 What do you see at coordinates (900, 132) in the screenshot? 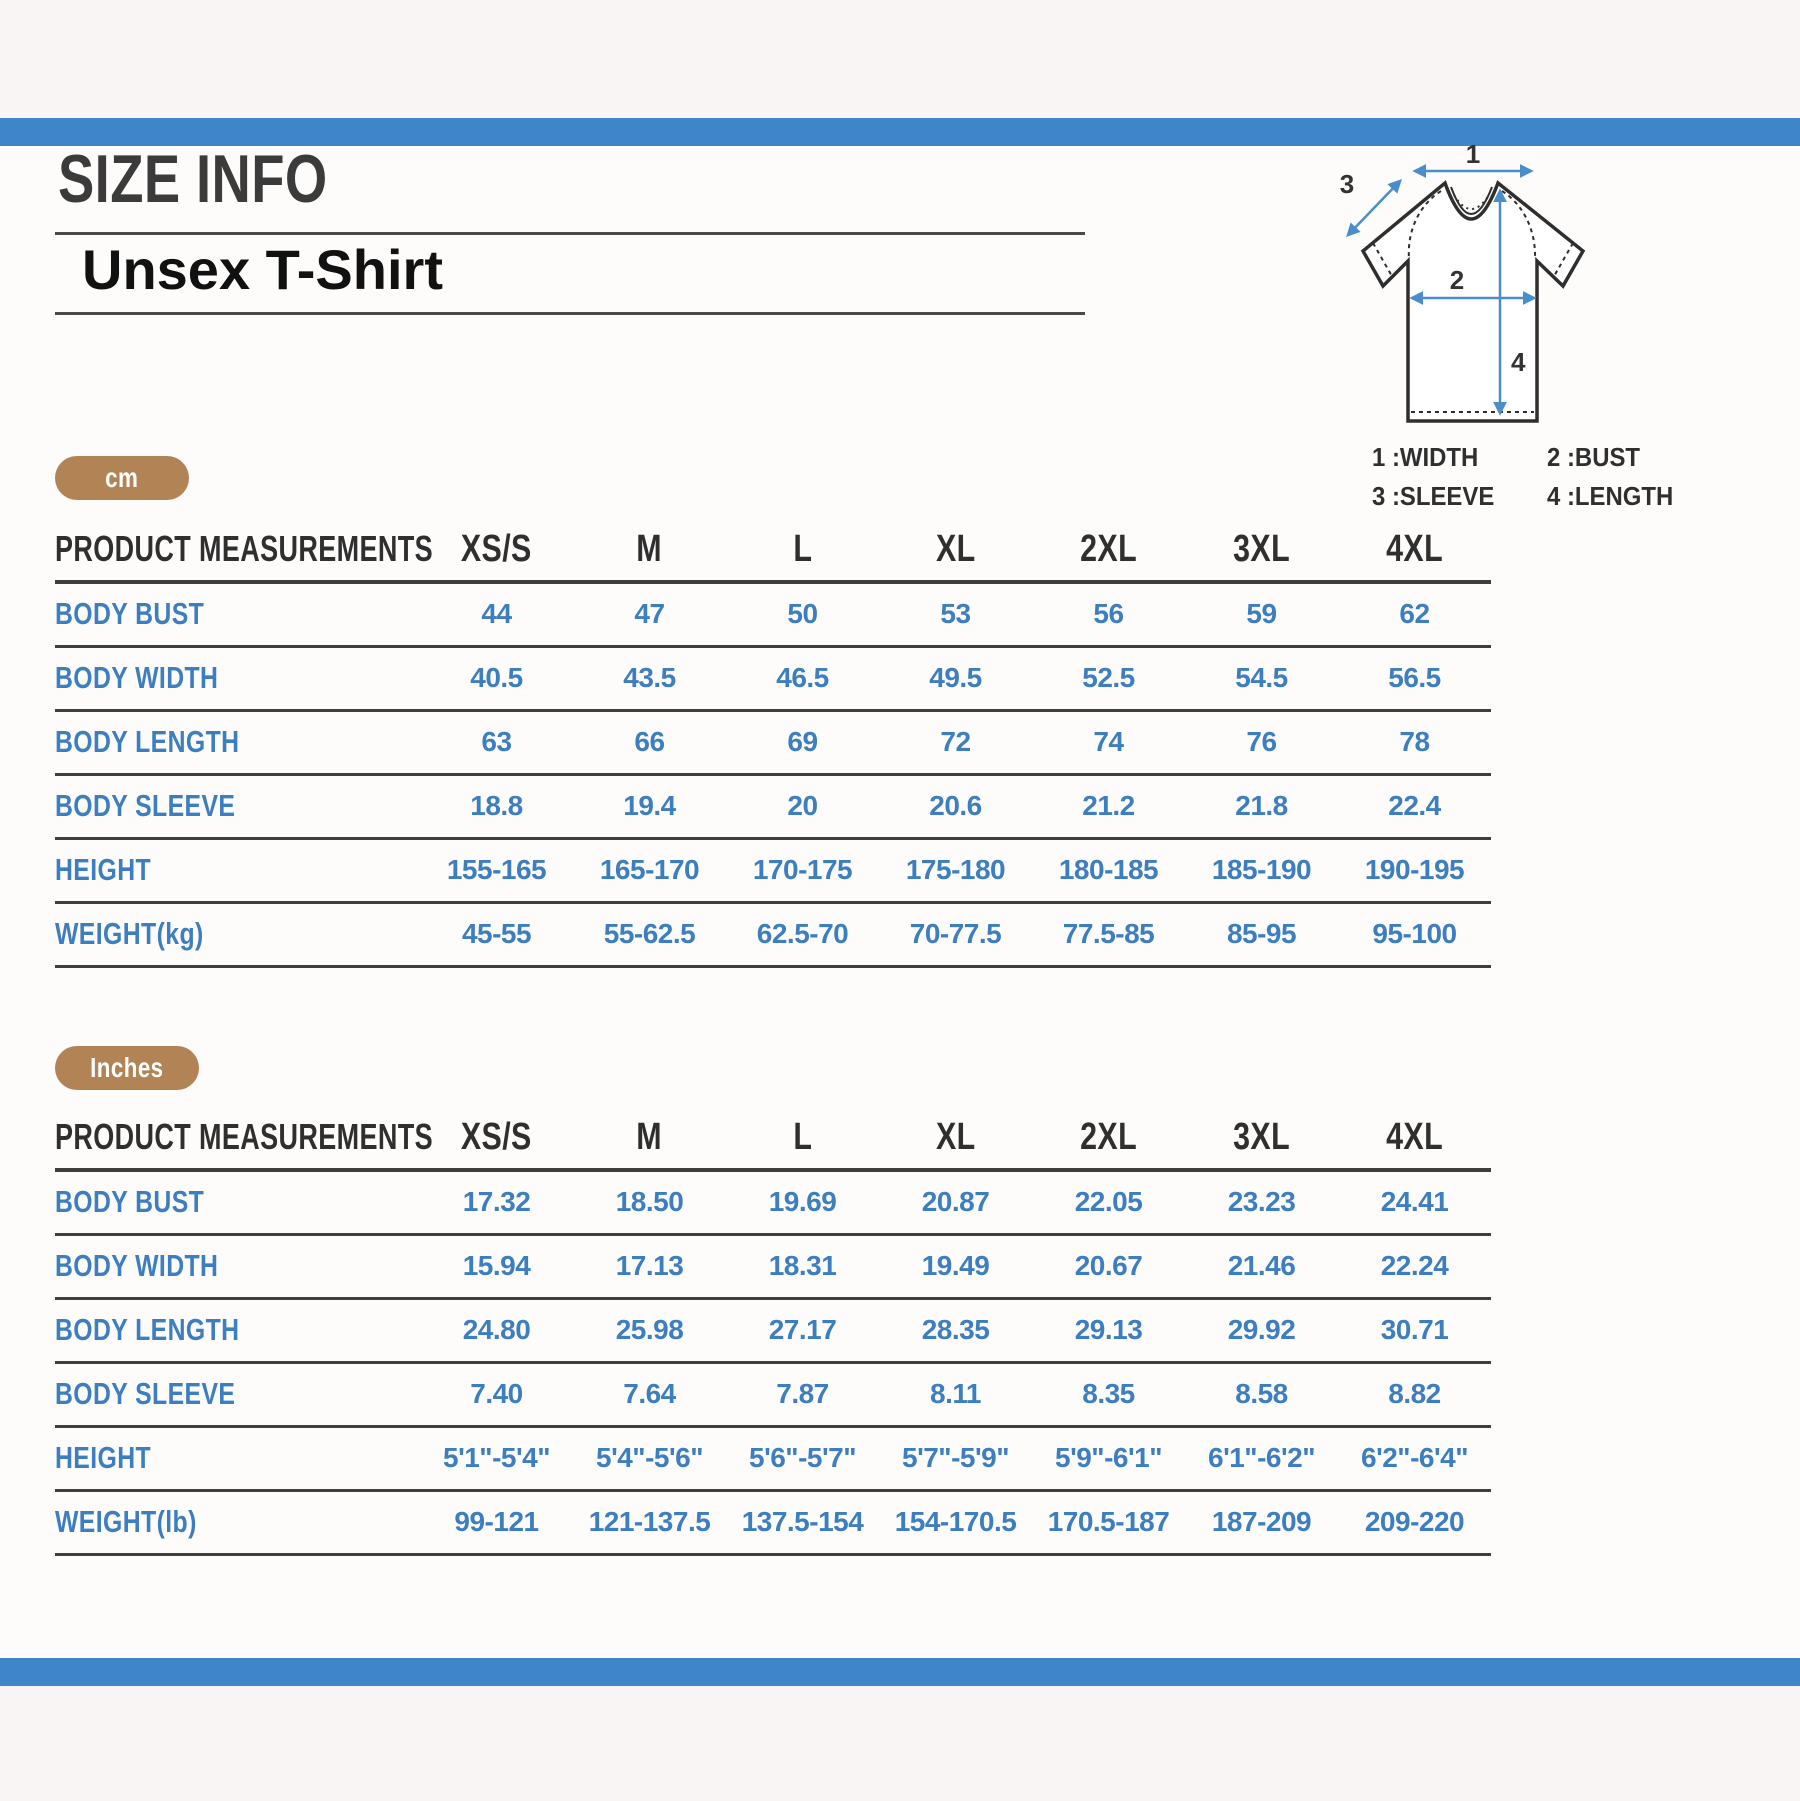
I see `top-accent-bar` at bounding box center [900, 132].